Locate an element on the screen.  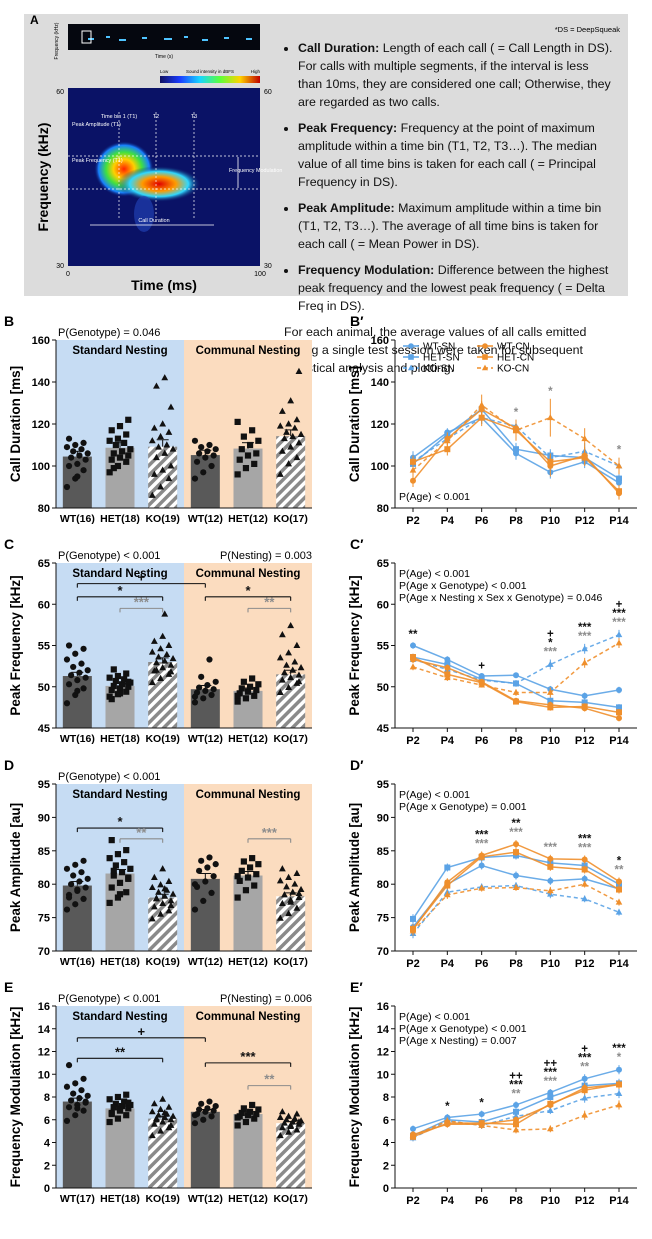
series-point-het-cn is located at coordinates (550, 866).